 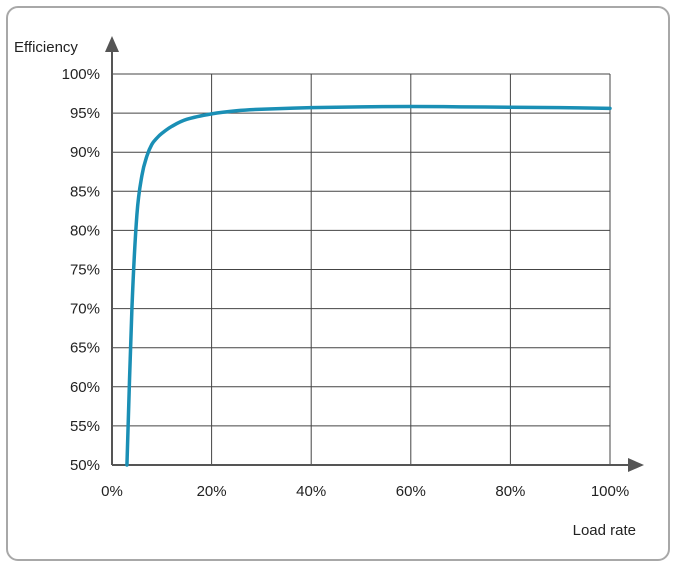 What do you see at coordinates (46, 47) in the screenshot?
I see `y-axis-title: Efficiency` at bounding box center [46, 47].